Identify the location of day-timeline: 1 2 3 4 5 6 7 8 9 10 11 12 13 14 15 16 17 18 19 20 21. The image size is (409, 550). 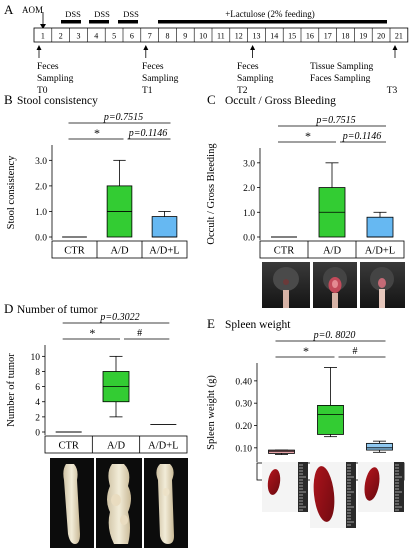
(221, 35).